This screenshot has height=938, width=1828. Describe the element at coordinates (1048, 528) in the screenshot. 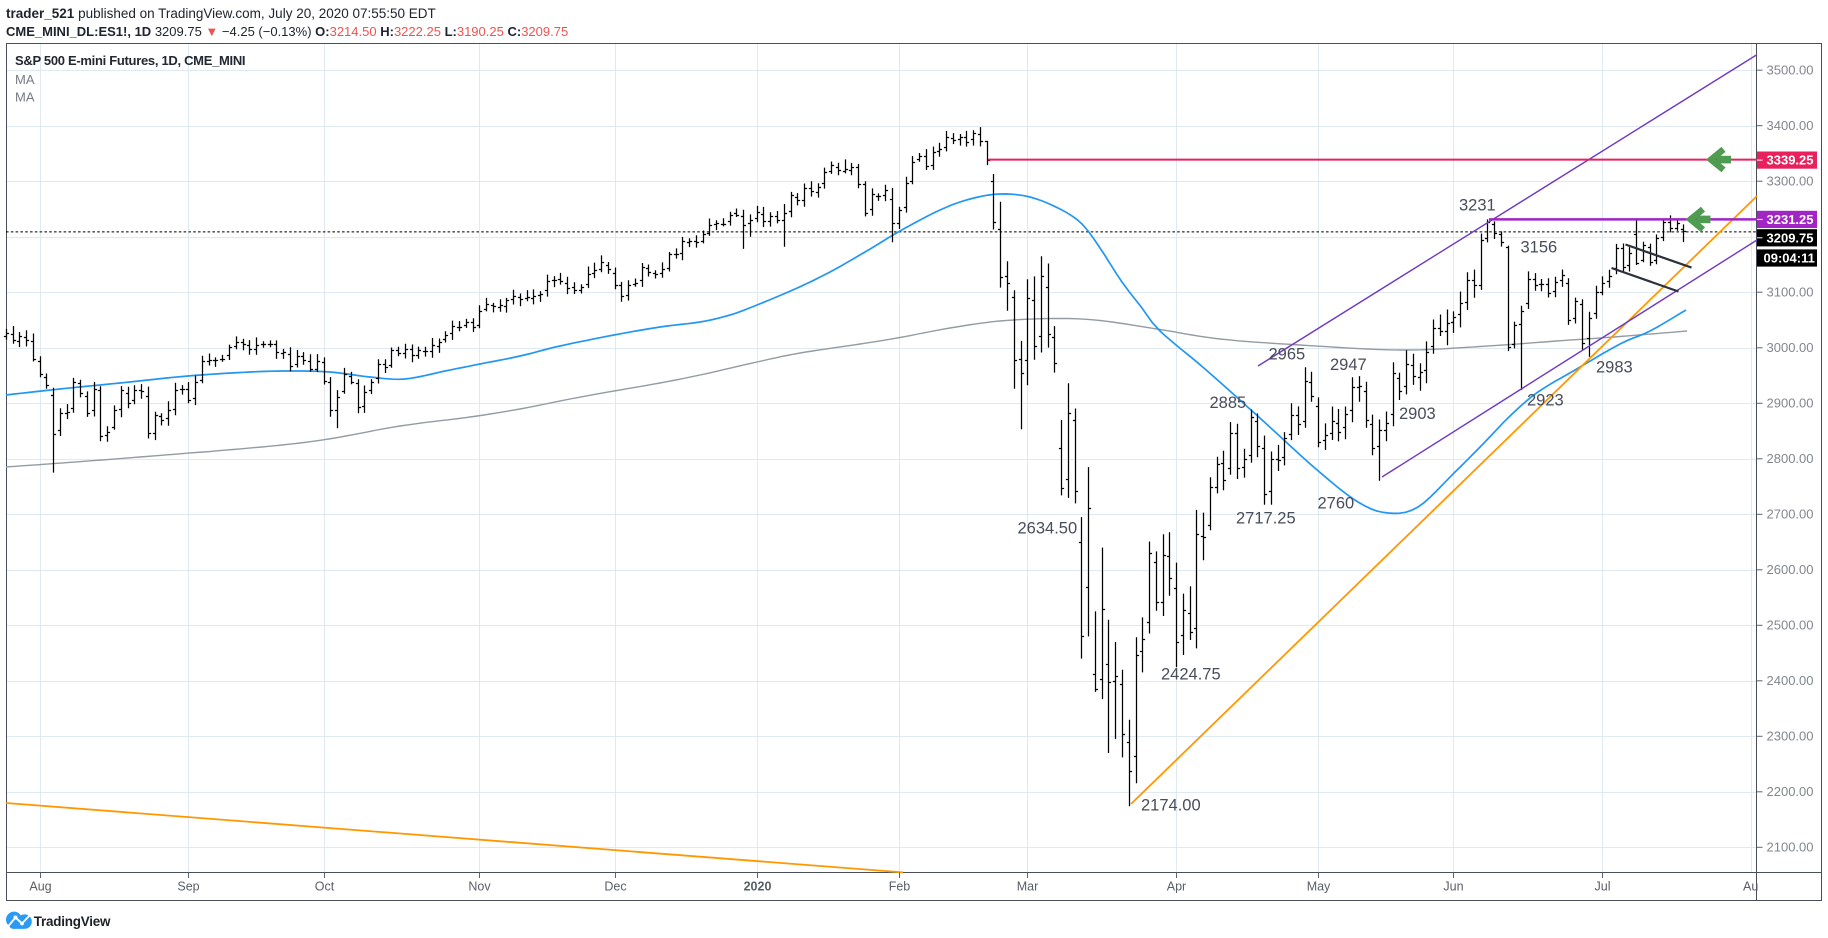

I see `svg-text: 2634.50` at that location.